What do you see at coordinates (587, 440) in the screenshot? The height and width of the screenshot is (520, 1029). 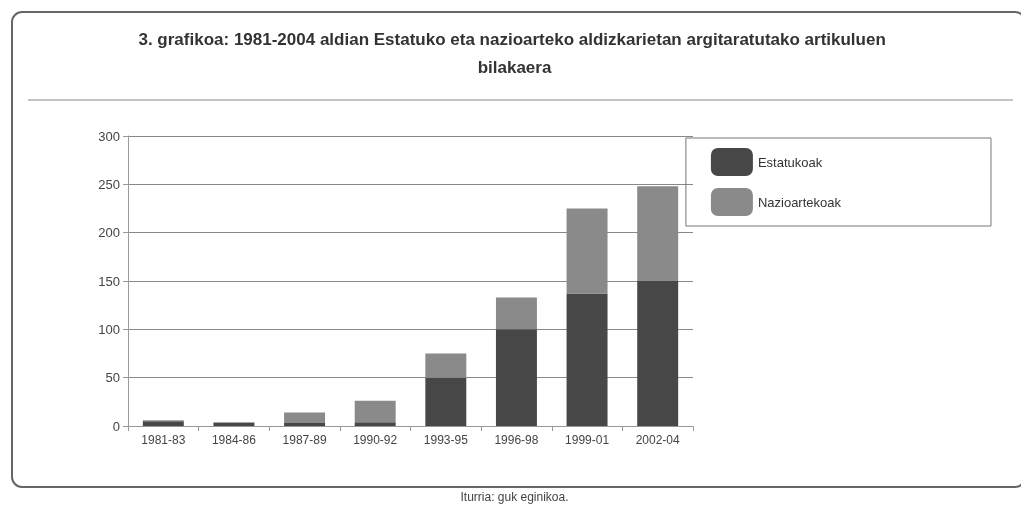 I see `x-tick-label: 1999-01` at bounding box center [587, 440].